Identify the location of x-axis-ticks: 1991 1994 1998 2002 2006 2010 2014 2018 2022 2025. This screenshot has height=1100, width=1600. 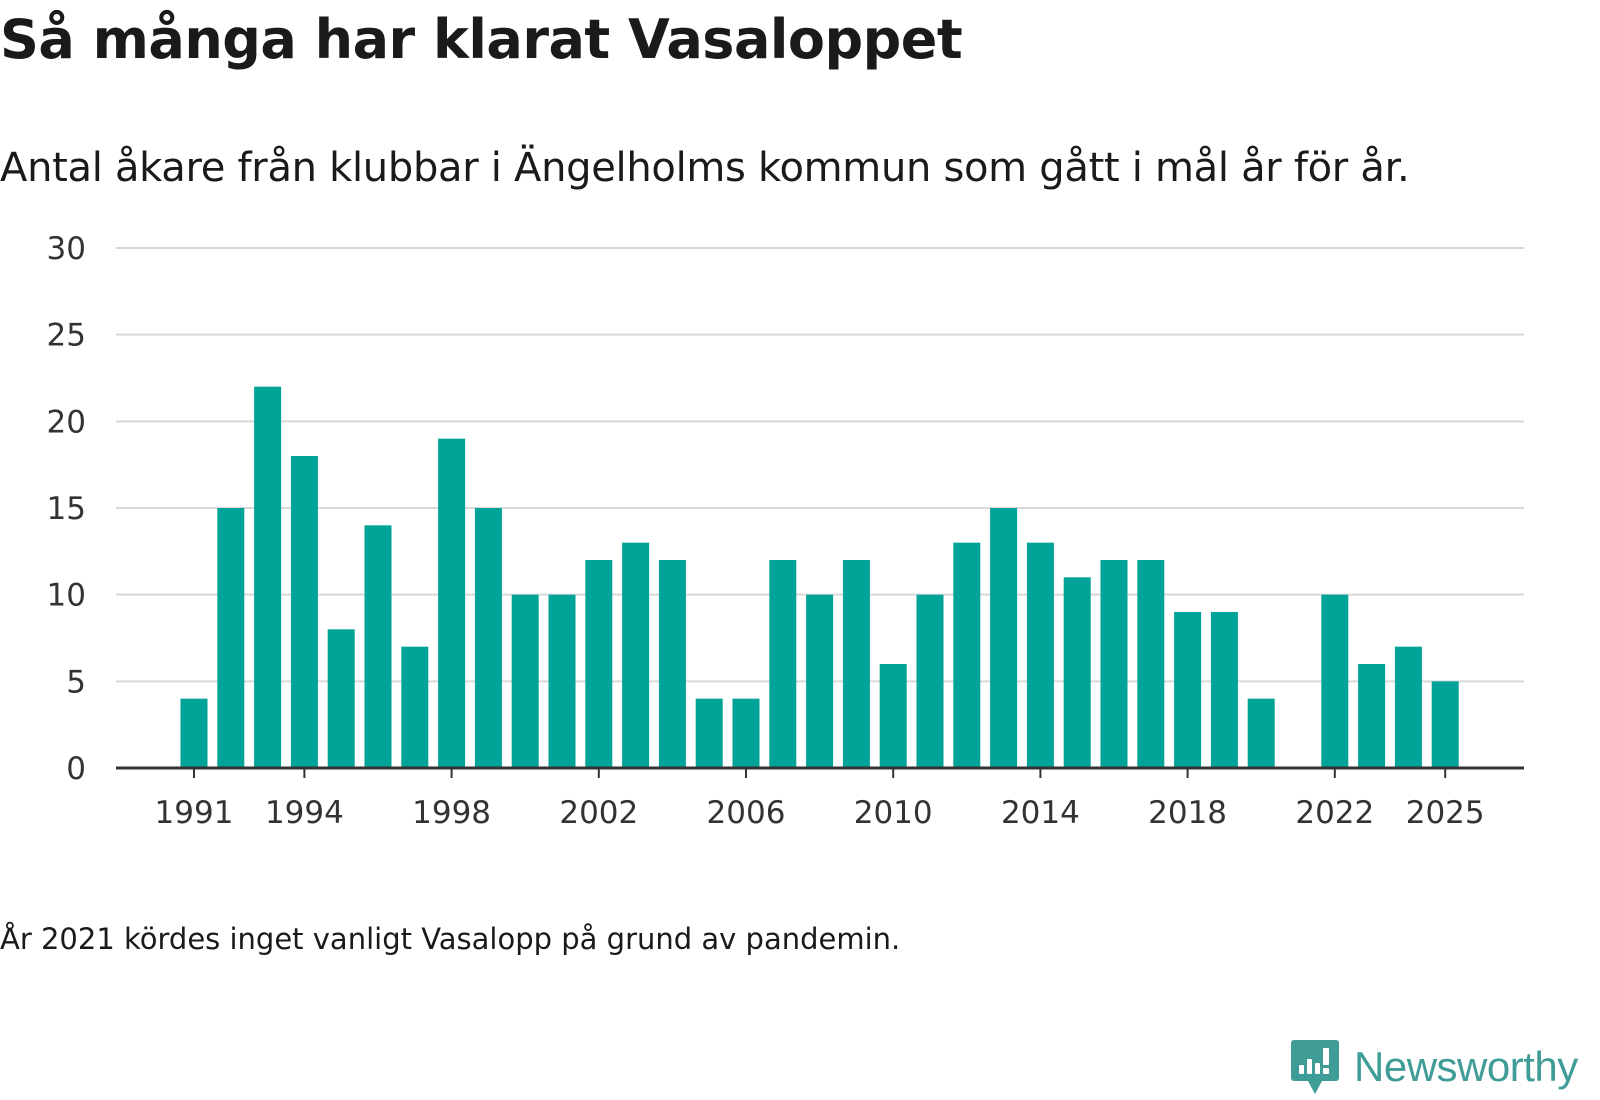
(820, 799).